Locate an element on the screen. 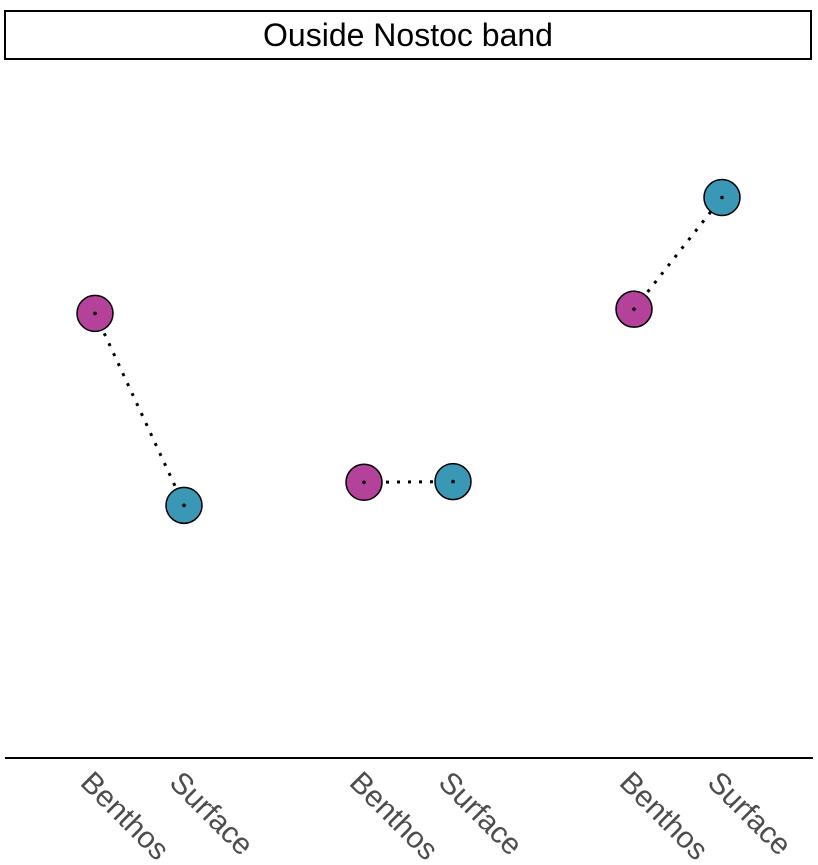 This screenshot has height=865, width=818. facet-strip is located at coordinates (408, 35).